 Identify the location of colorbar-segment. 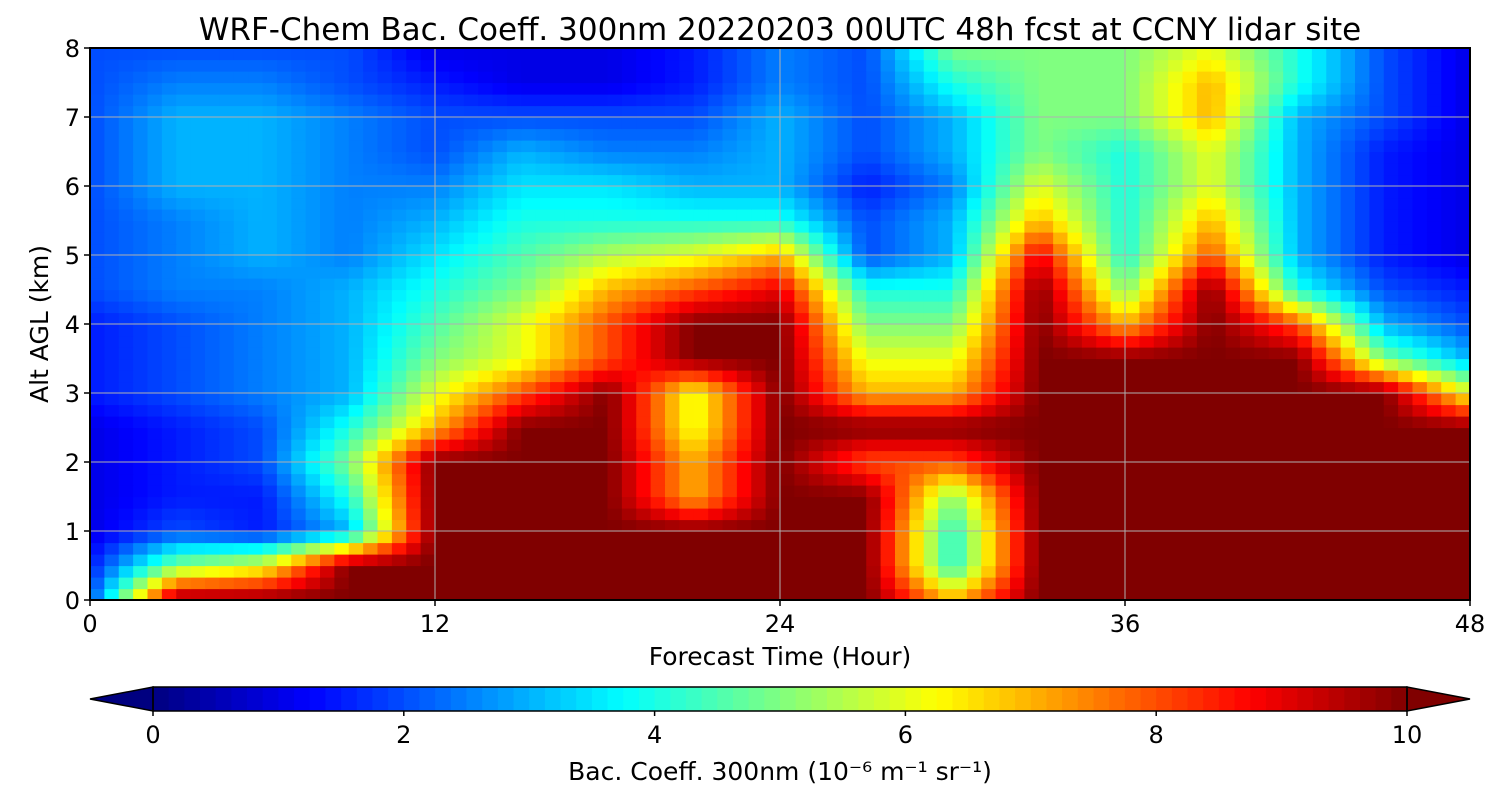
(1258, 699).